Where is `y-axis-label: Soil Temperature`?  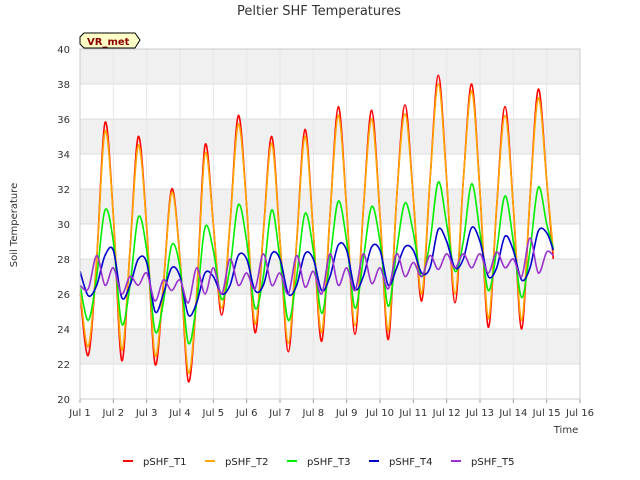 y-axis-label: Soil Temperature is located at coordinates (14, 225).